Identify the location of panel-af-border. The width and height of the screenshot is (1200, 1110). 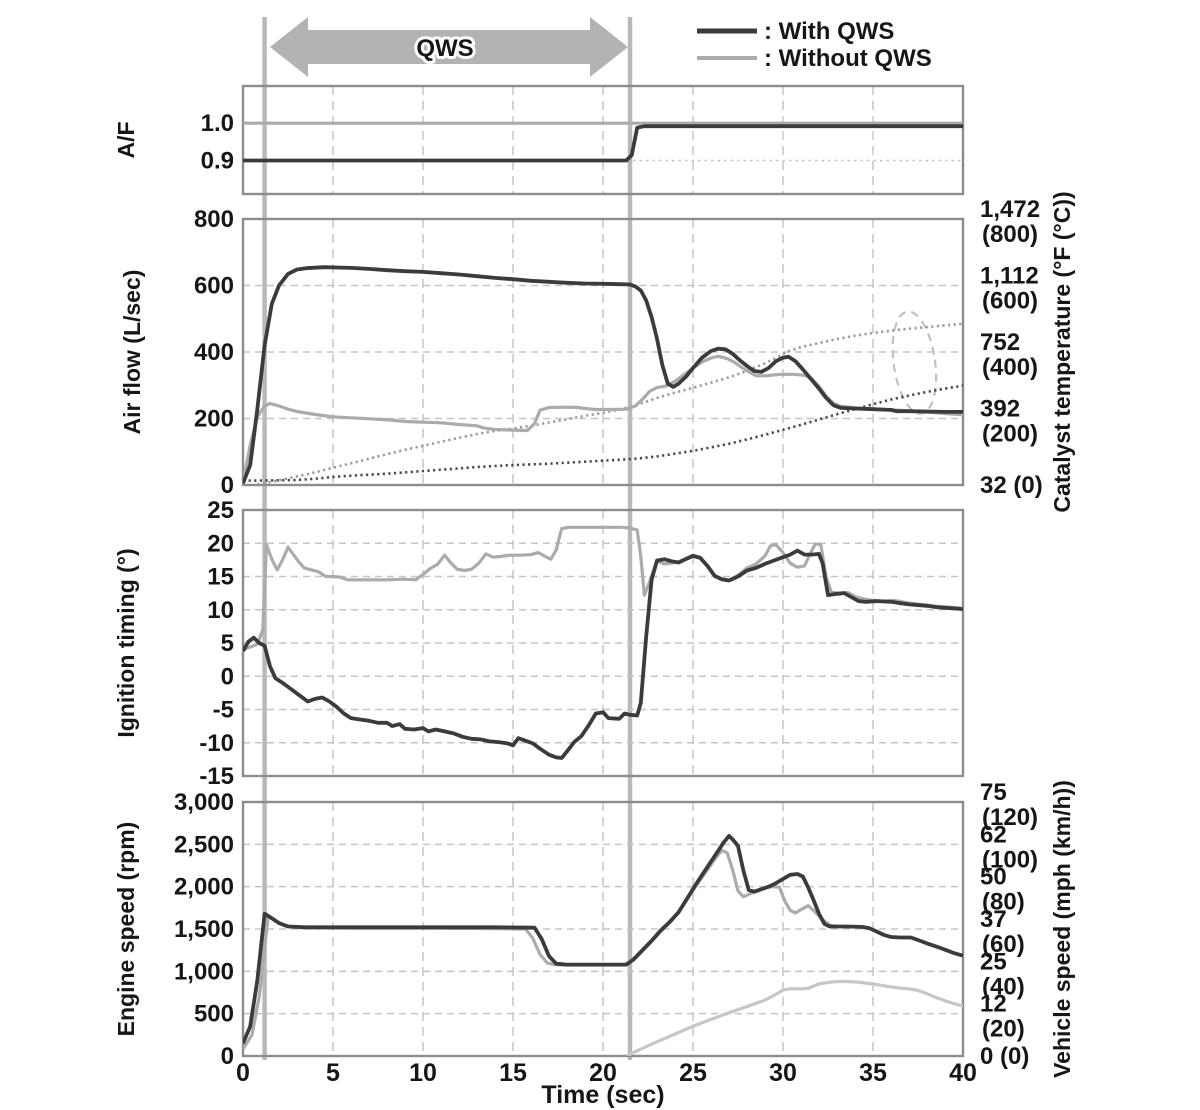
(603, 140).